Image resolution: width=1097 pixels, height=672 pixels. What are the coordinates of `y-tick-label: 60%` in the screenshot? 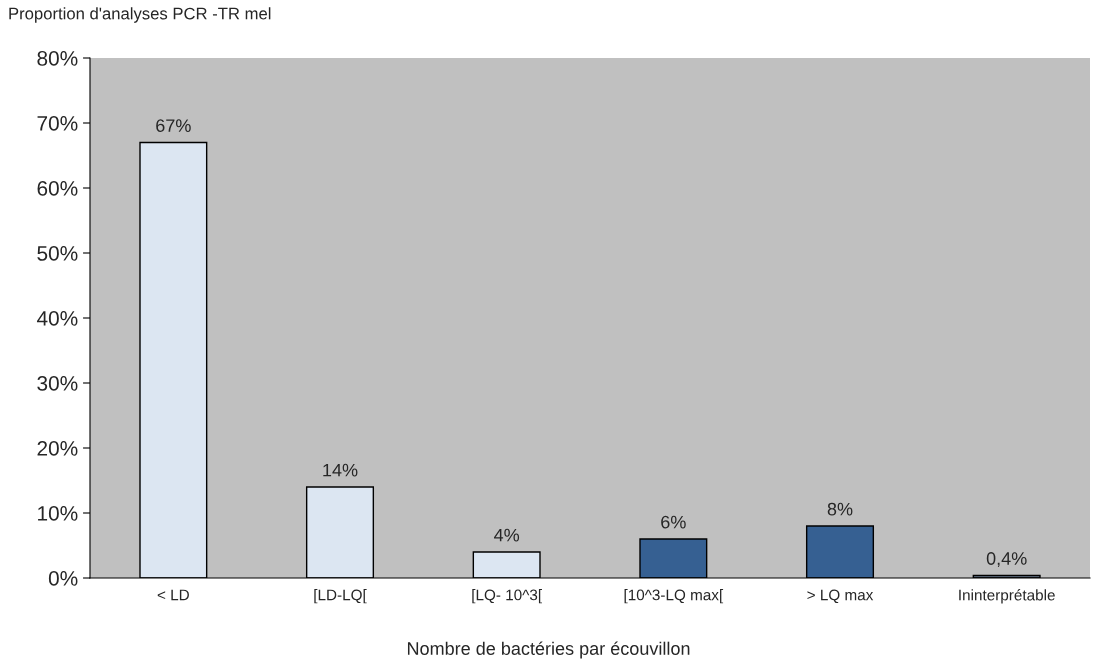 It's located at (57, 188).